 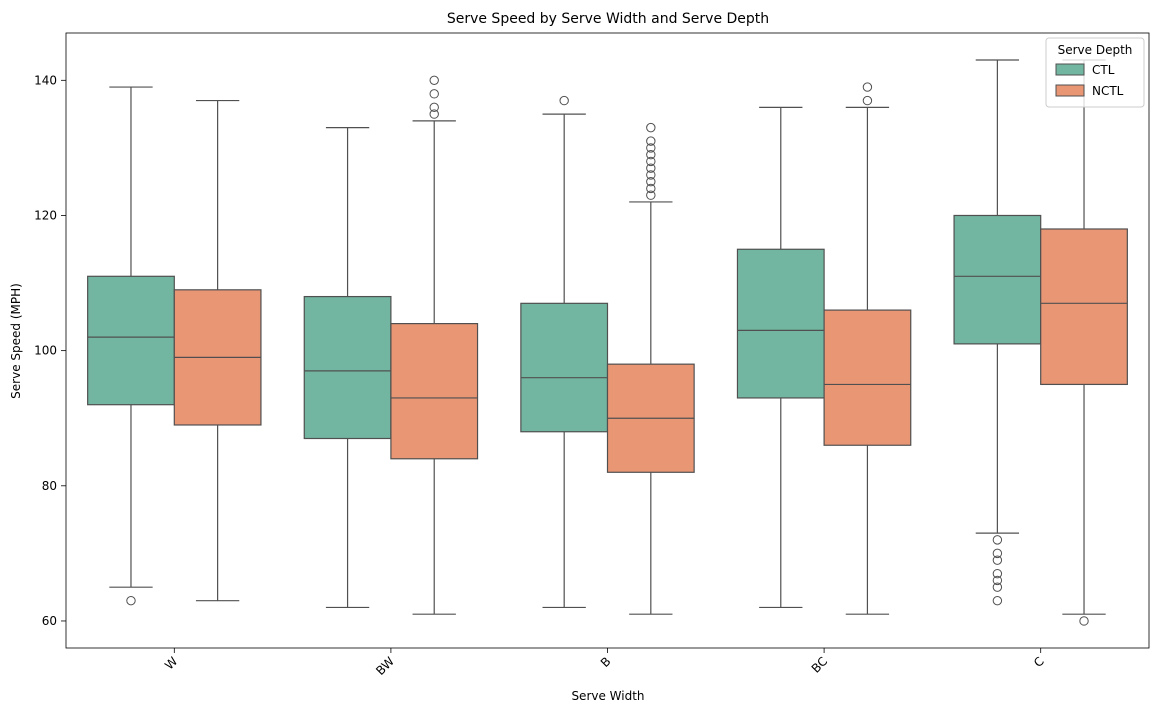 I want to click on box-ctl-b, so click(x=564, y=352).